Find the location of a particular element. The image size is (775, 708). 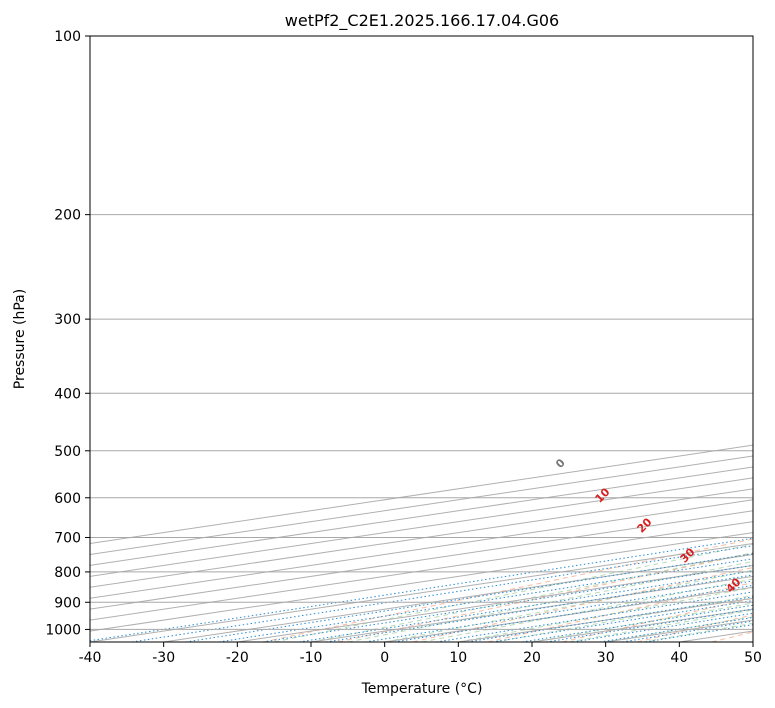

x-axis-label: Temperature (°C) is located at coordinates (422, 689).